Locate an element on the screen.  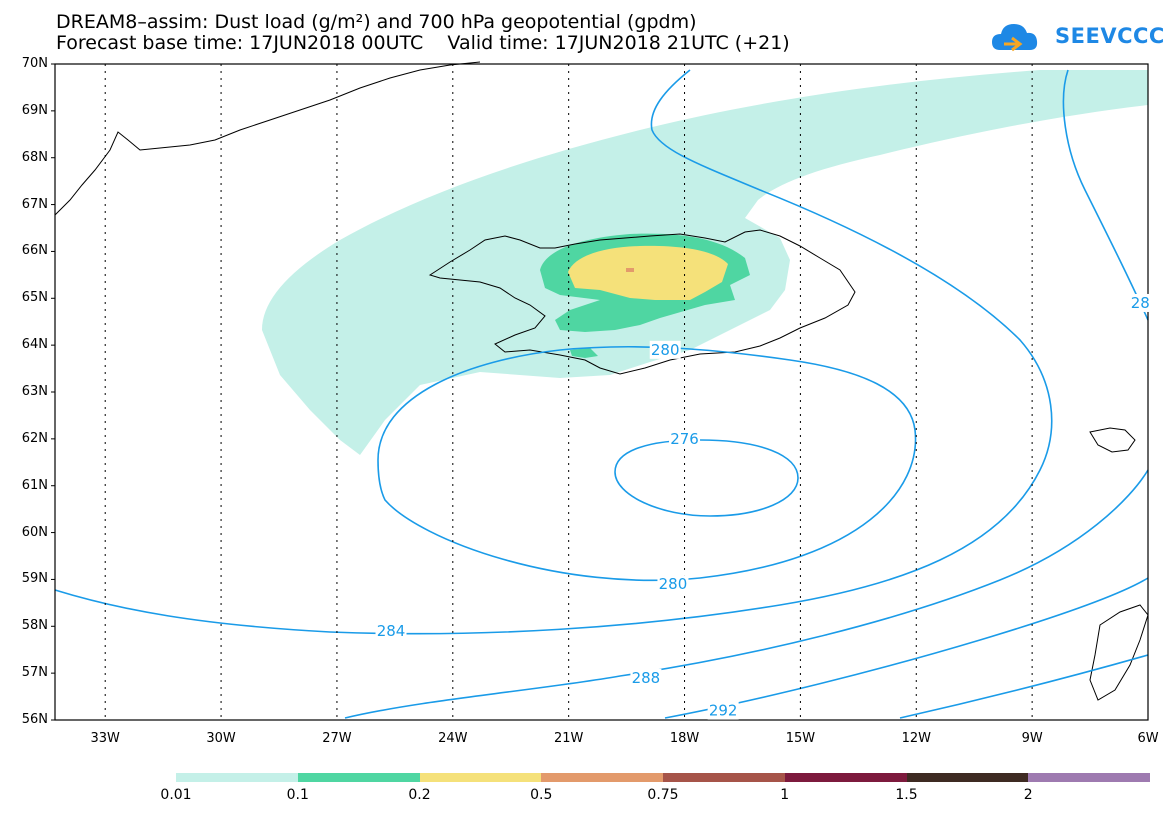
longitude-label: 33W is located at coordinates (105, 738).